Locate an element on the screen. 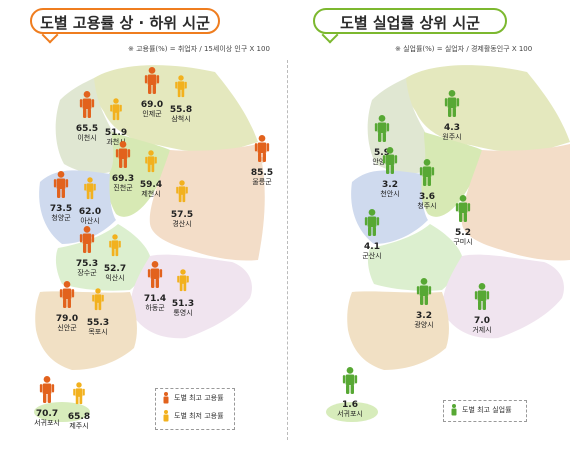 The width and height of the screenshot is (570, 450). legend-low-row: 도별 최저 고용률 is located at coordinates (195, 416).